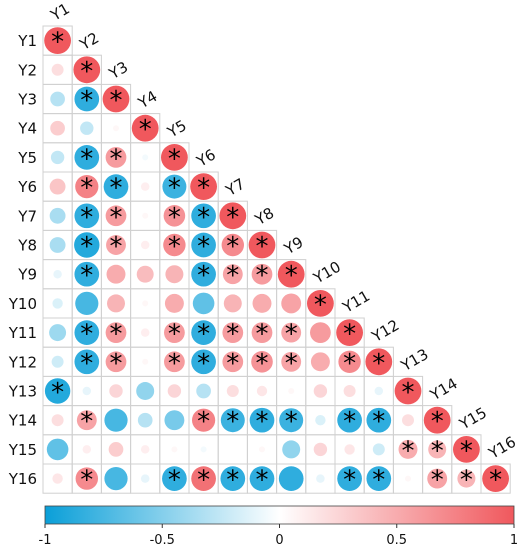  I want to click on correlation-circle-Y6-Y6, so click(204, 187).